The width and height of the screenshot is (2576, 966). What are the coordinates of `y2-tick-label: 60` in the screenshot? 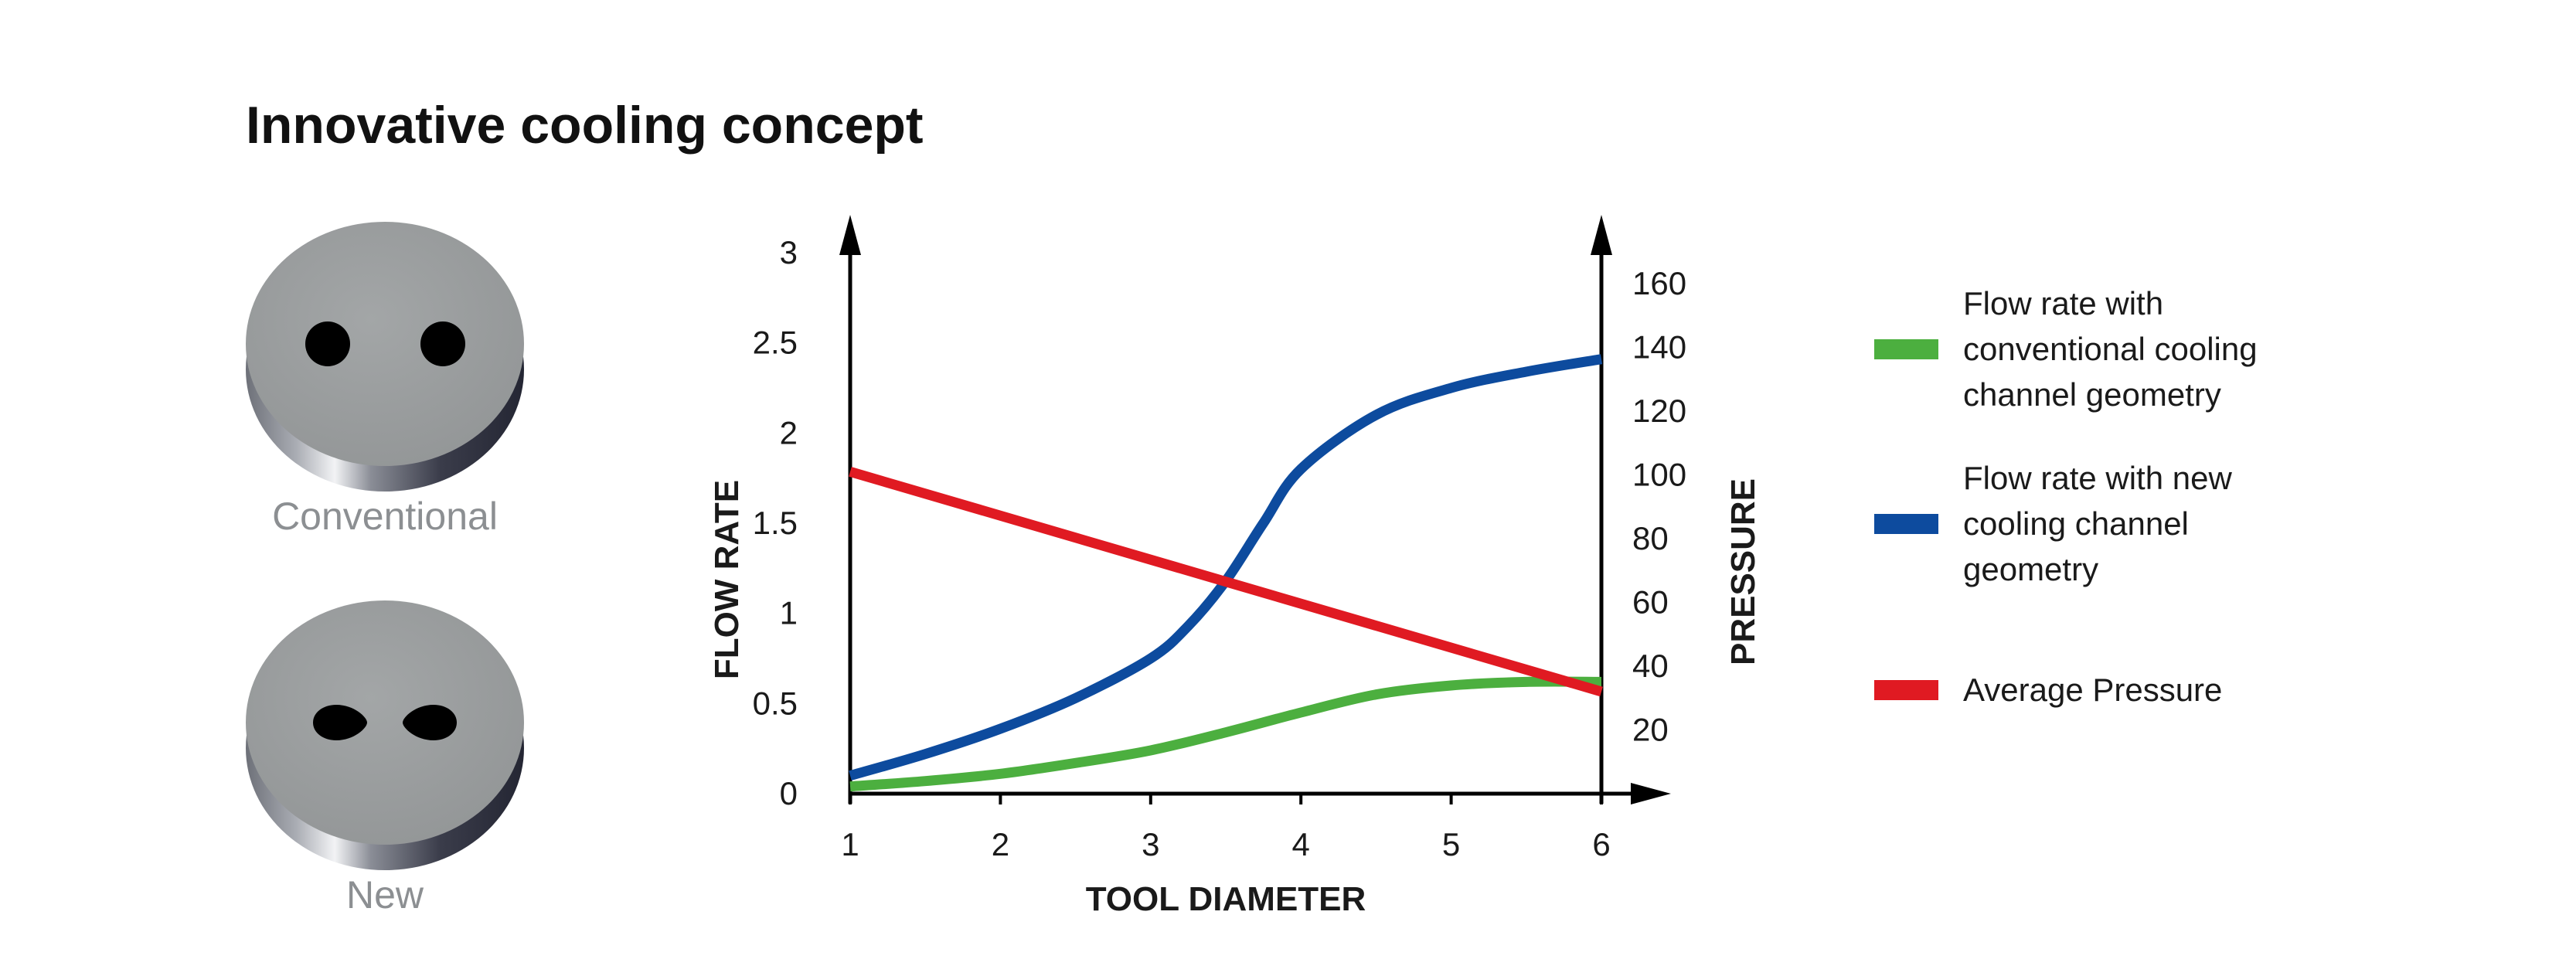 It's located at (1650, 603).